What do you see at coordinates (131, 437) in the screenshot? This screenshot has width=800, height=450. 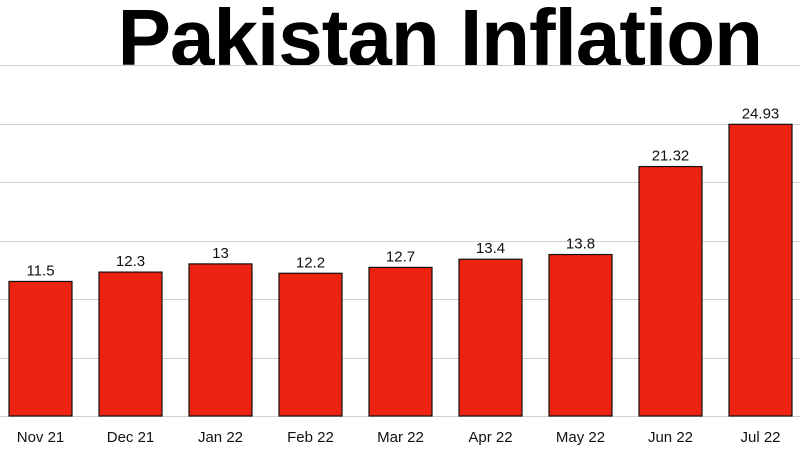 I see `x-tick-label: Dec 21` at bounding box center [131, 437].